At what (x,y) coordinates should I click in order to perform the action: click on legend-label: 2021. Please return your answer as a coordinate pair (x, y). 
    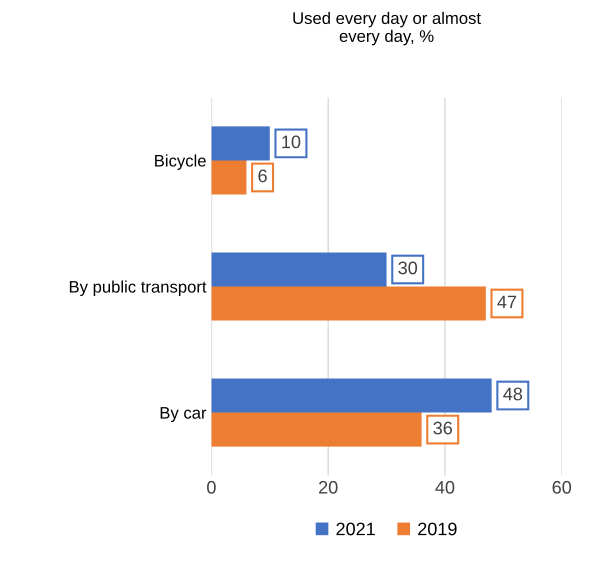
    Looking at the image, I should click on (355, 529).